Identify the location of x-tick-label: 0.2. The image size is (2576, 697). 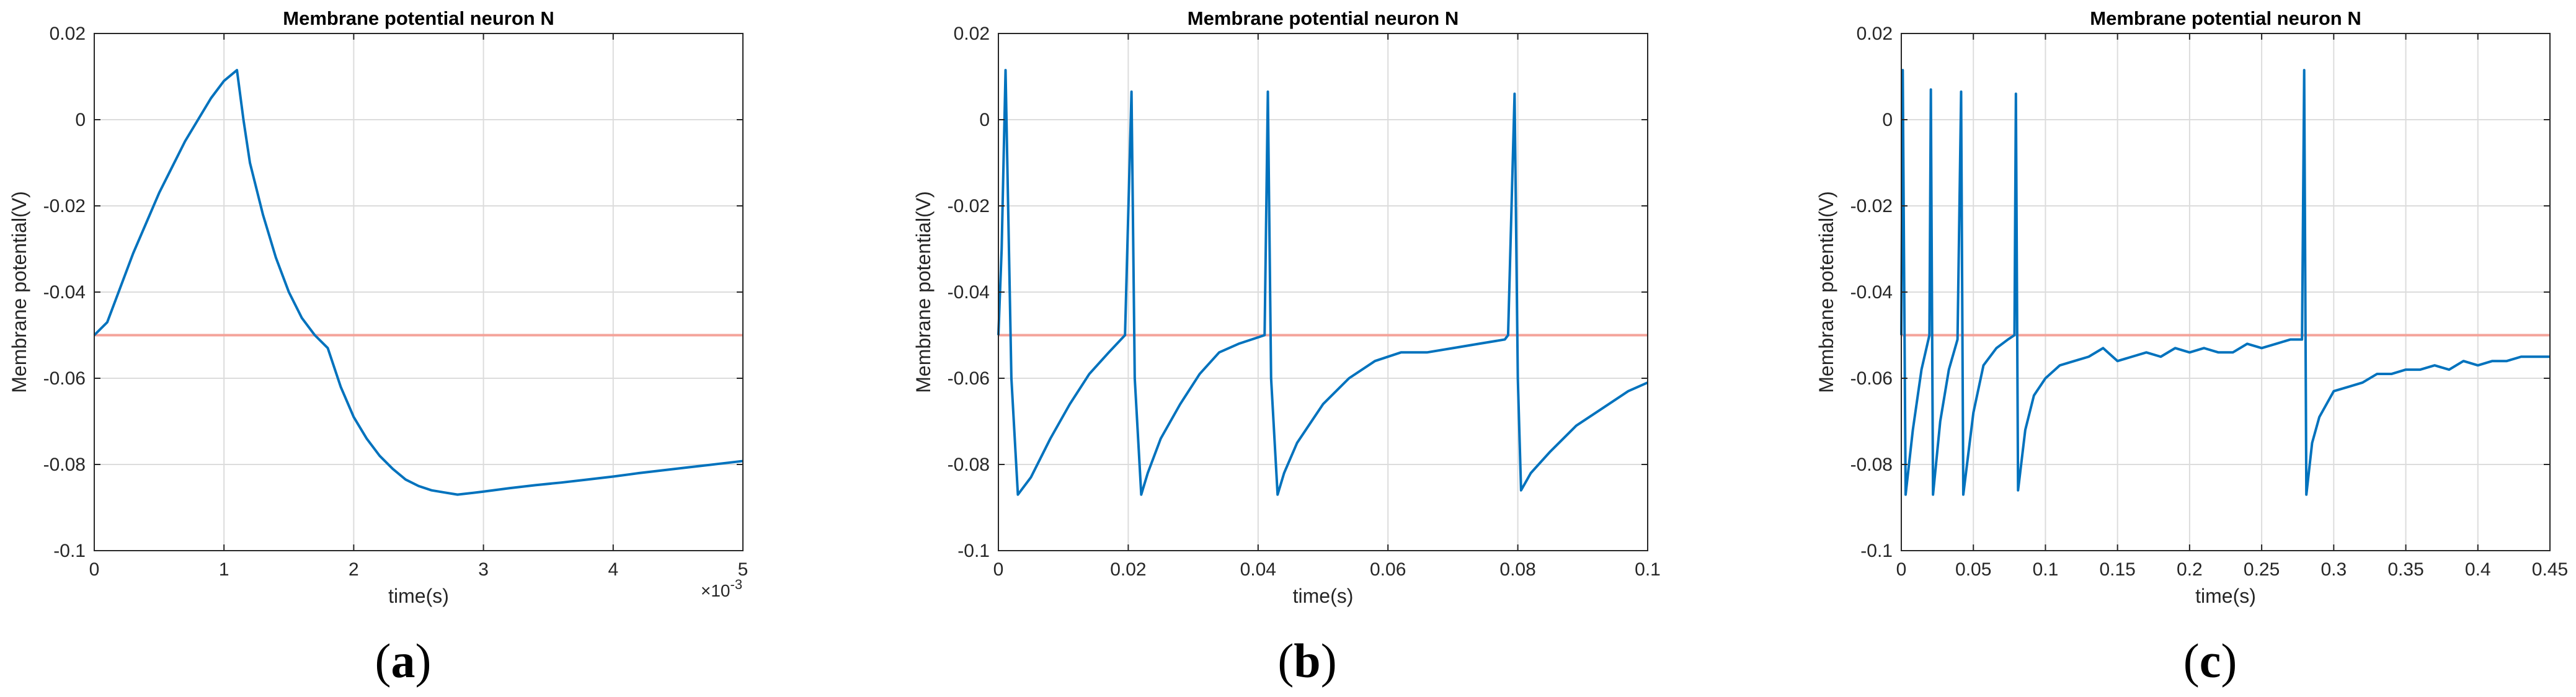
(2190, 569).